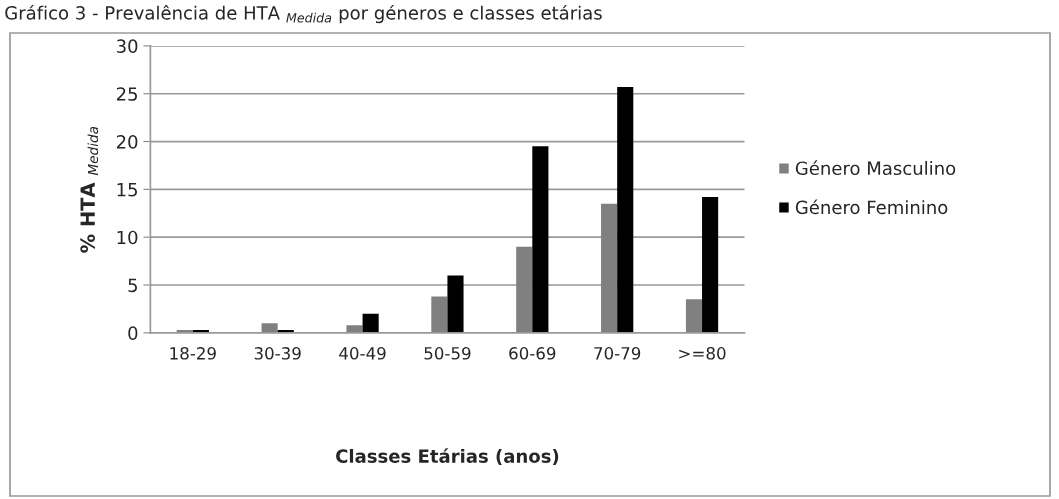  I want to click on y-tick-label: 30, so click(127, 46).